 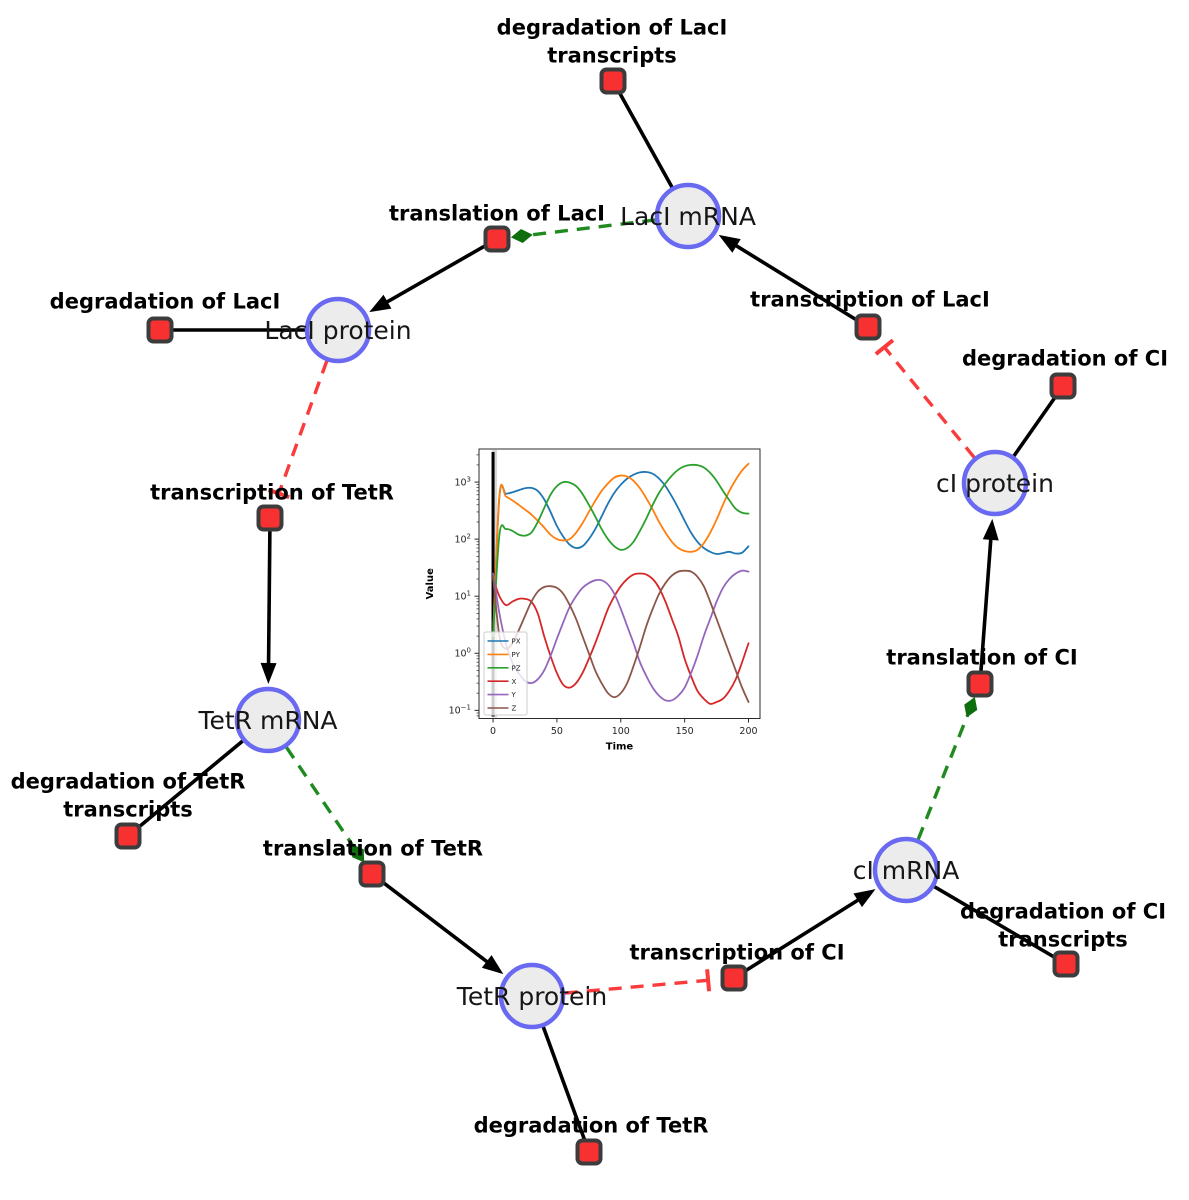 I want to click on legend-label-PZ: PZ, so click(x=516, y=668).